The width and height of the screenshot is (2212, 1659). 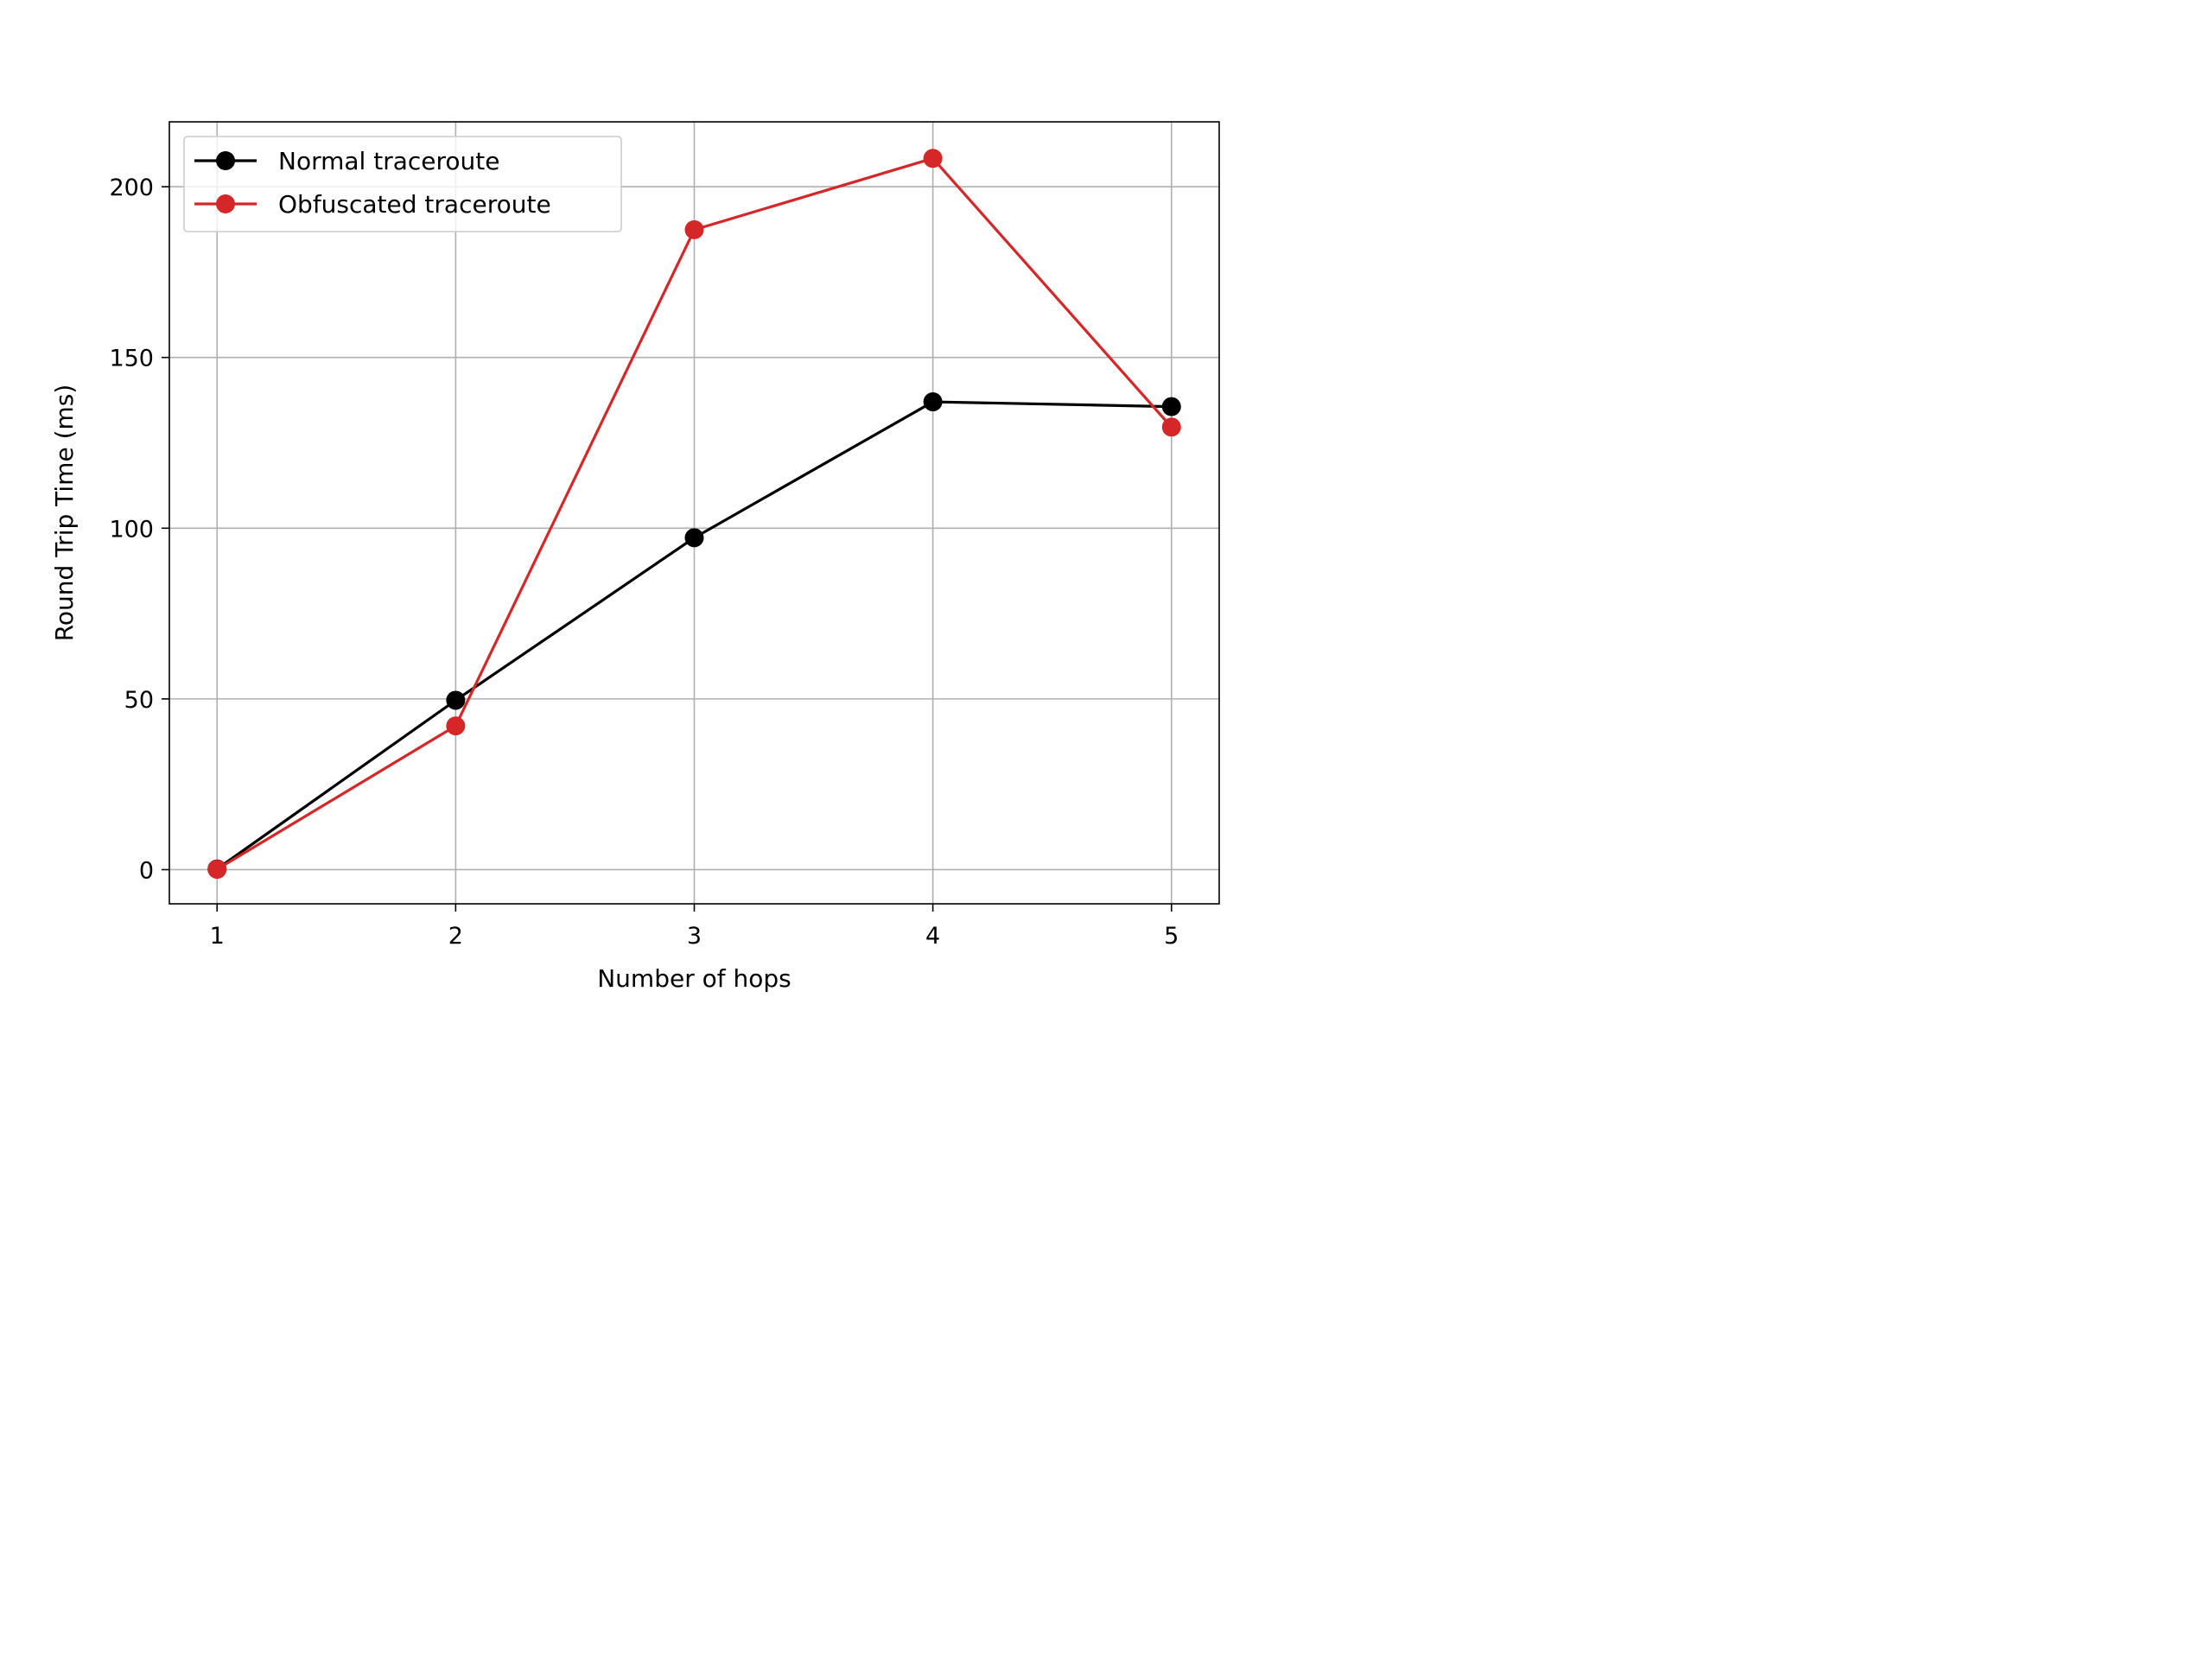 What do you see at coordinates (694, 978) in the screenshot?
I see `x-axis-label: Number of hops` at bounding box center [694, 978].